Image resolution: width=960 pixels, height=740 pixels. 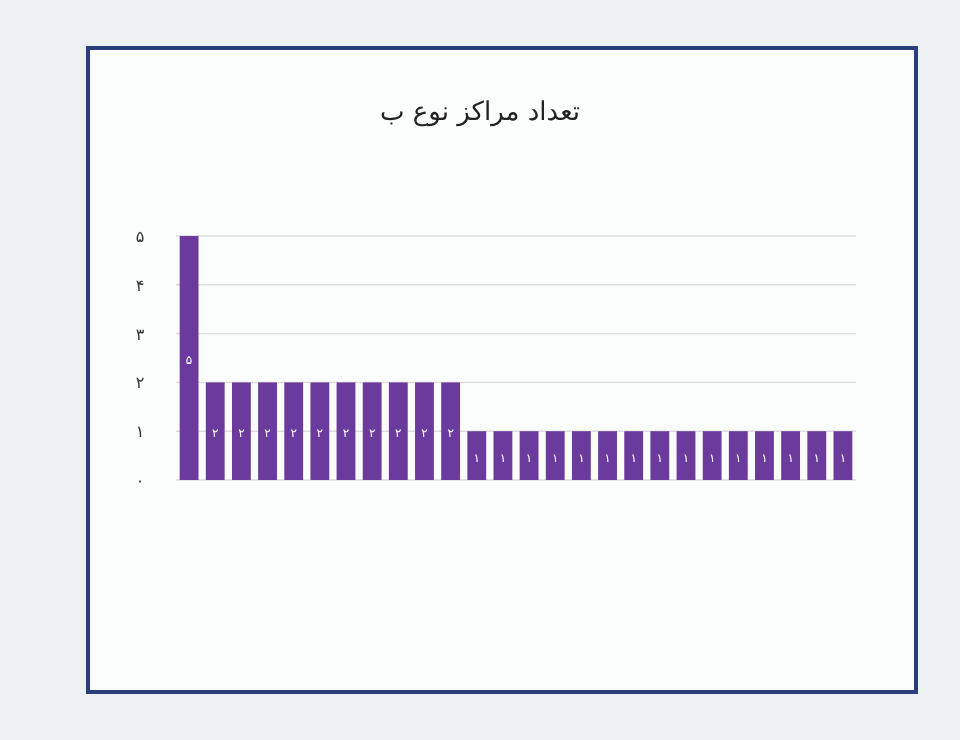 What do you see at coordinates (140, 334) in the screenshot?
I see `y-tick-label: ۳` at bounding box center [140, 334].